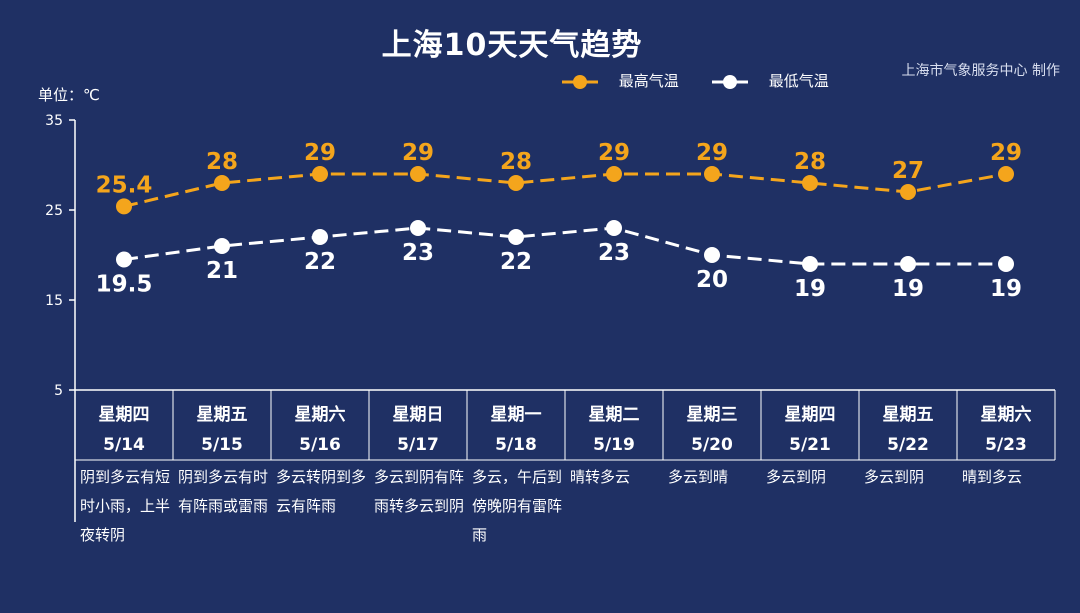 The height and width of the screenshot is (613, 1080). I want to click on legend-marker-low, so click(730, 81).